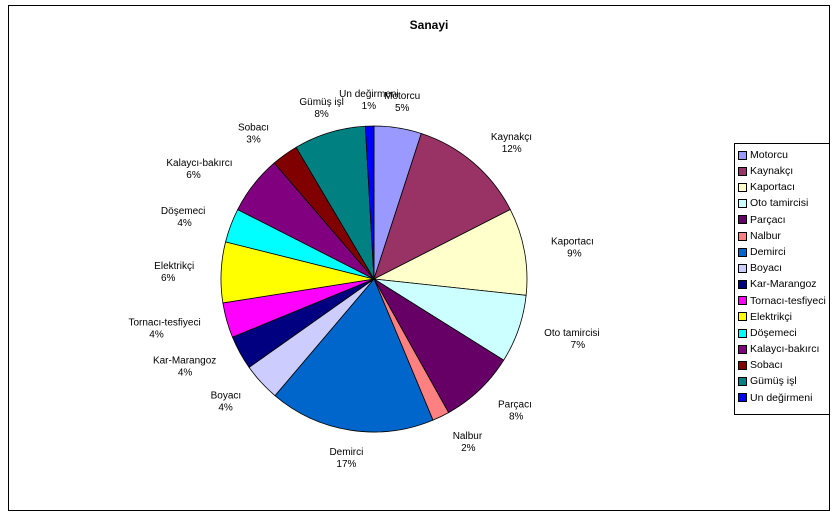  Describe the element at coordinates (368, 94) in the screenshot. I see `slice-label-un-degirmeni: Un değirmeni` at that location.